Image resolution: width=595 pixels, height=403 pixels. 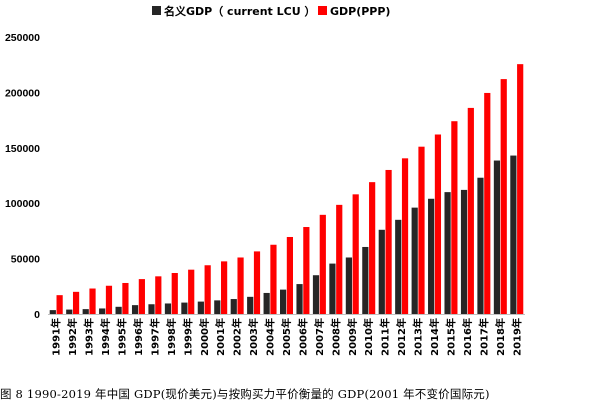 I want to click on y-axis: 0 50000 100000 150000 200000 250000, so click(x=22, y=176).